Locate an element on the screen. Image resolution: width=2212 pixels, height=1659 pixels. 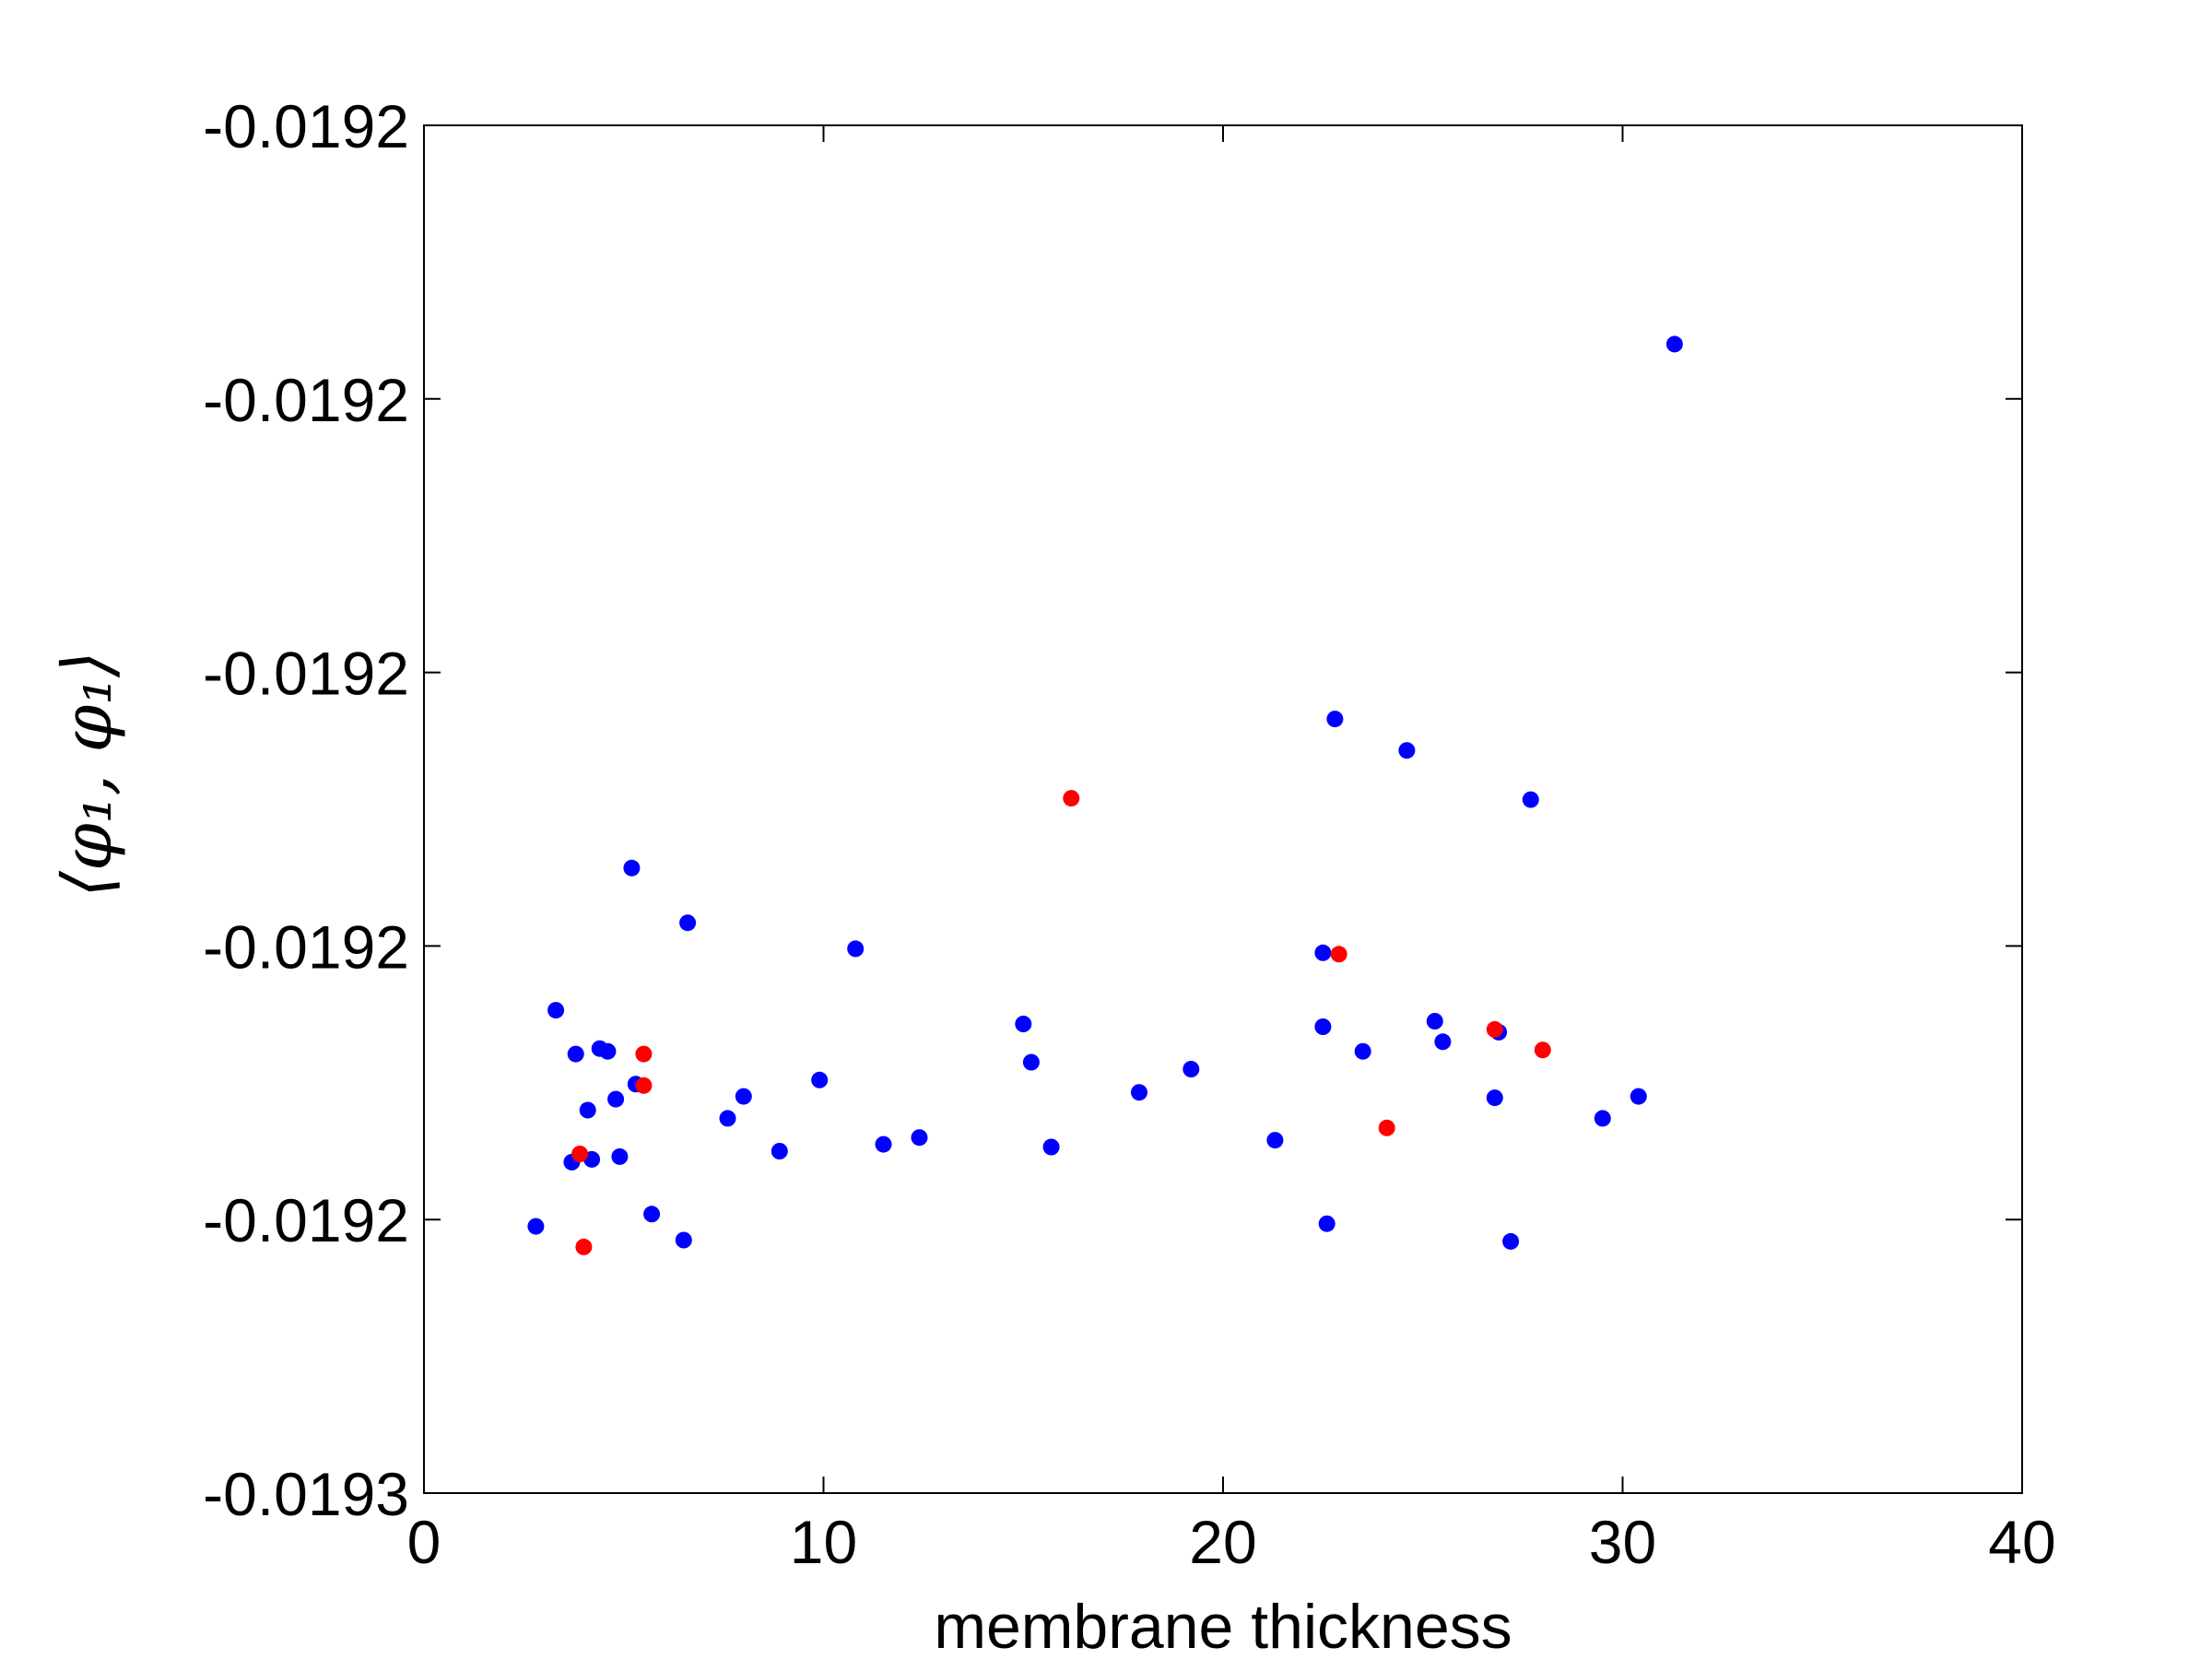
x-tick-label: 20 is located at coordinates (1222, 1542).